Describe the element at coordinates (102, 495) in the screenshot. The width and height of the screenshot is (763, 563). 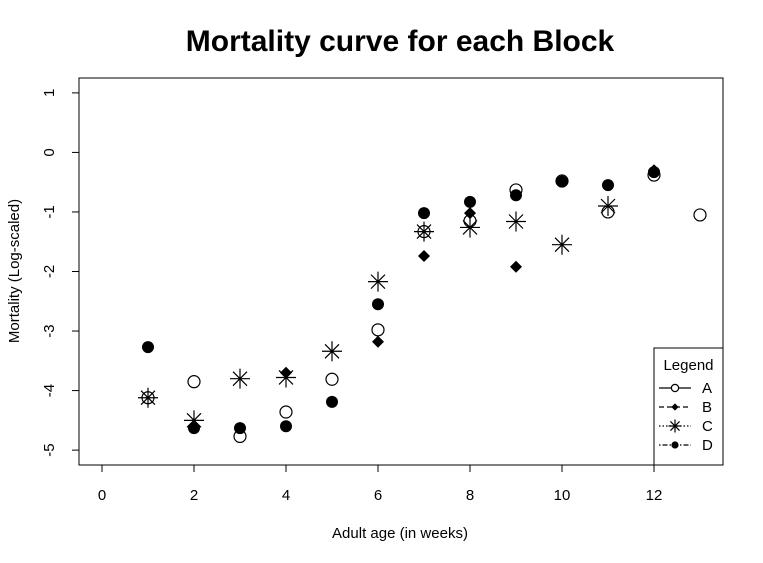
I see `x-tick-label: 0` at that location.